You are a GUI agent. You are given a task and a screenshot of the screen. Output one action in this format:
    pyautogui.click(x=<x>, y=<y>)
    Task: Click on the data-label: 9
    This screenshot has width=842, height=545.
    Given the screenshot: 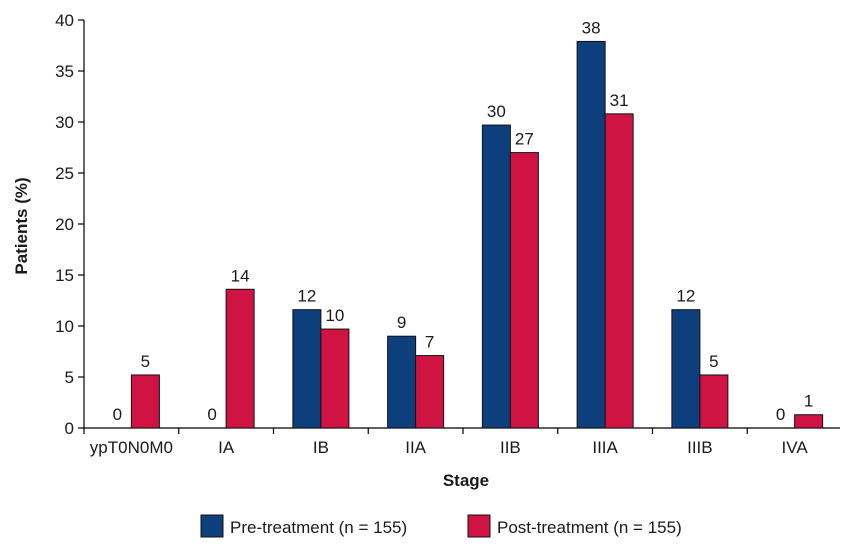 What is the action you would take?
    pyautogui.click(x=401, y=322)
    